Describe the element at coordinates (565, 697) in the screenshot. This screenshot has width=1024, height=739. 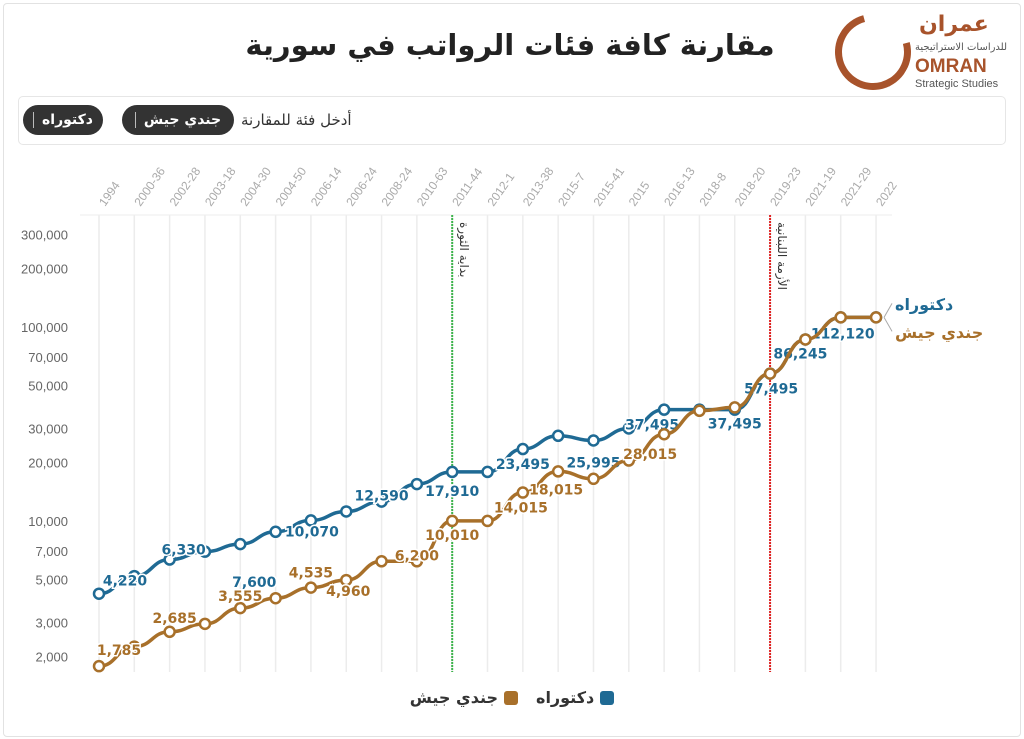
I see `legend-label: دكتوراه` at that location.